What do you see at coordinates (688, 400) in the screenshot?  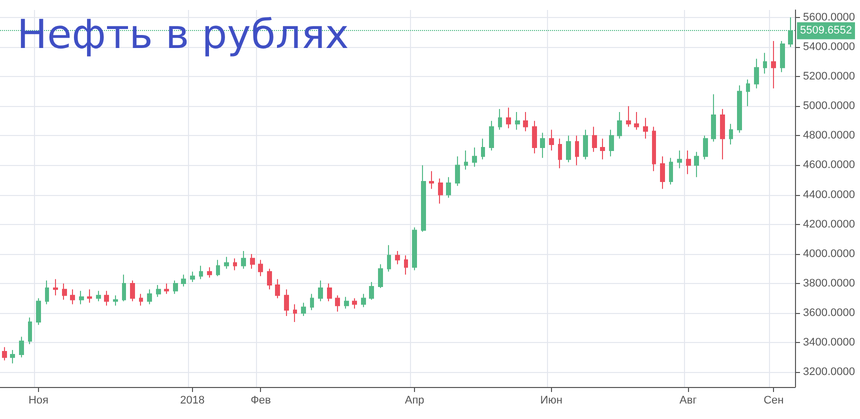 I see `x-tick-label: Авг` at bounding box center [688, 400].